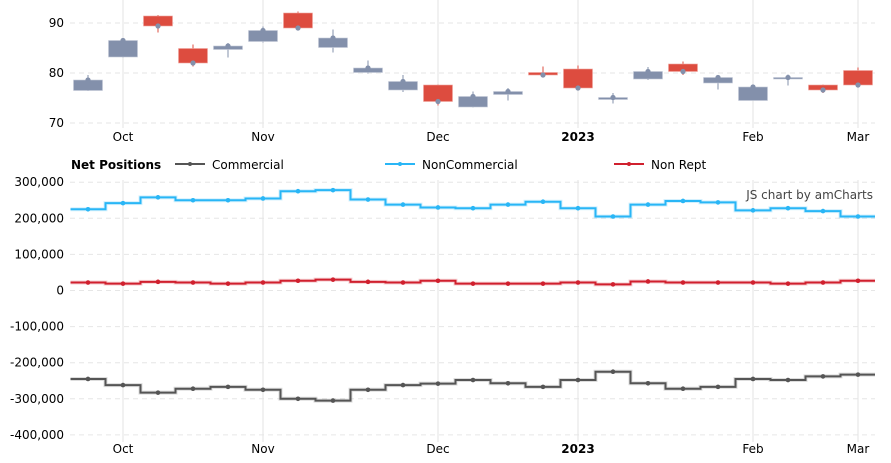  Describe the element at coordinates (437, 449) in the screenshot. I see `x-axis-label: Dec` at that location.